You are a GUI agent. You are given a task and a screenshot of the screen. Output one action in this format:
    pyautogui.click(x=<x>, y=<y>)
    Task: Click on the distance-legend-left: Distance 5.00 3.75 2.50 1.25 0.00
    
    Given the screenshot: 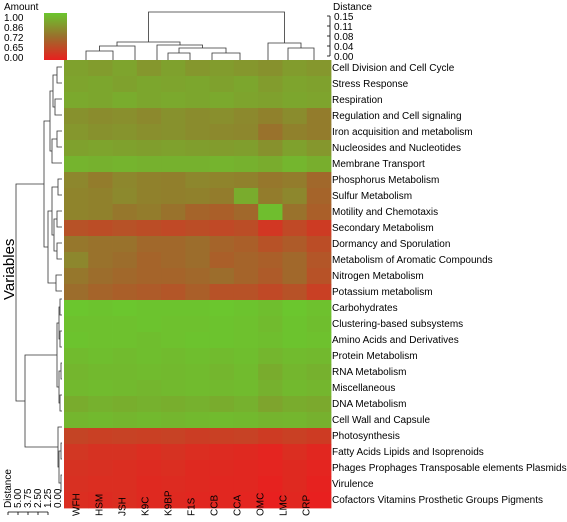 What is the action you would take?
    pyautogui.click(x=33, y=492)
    